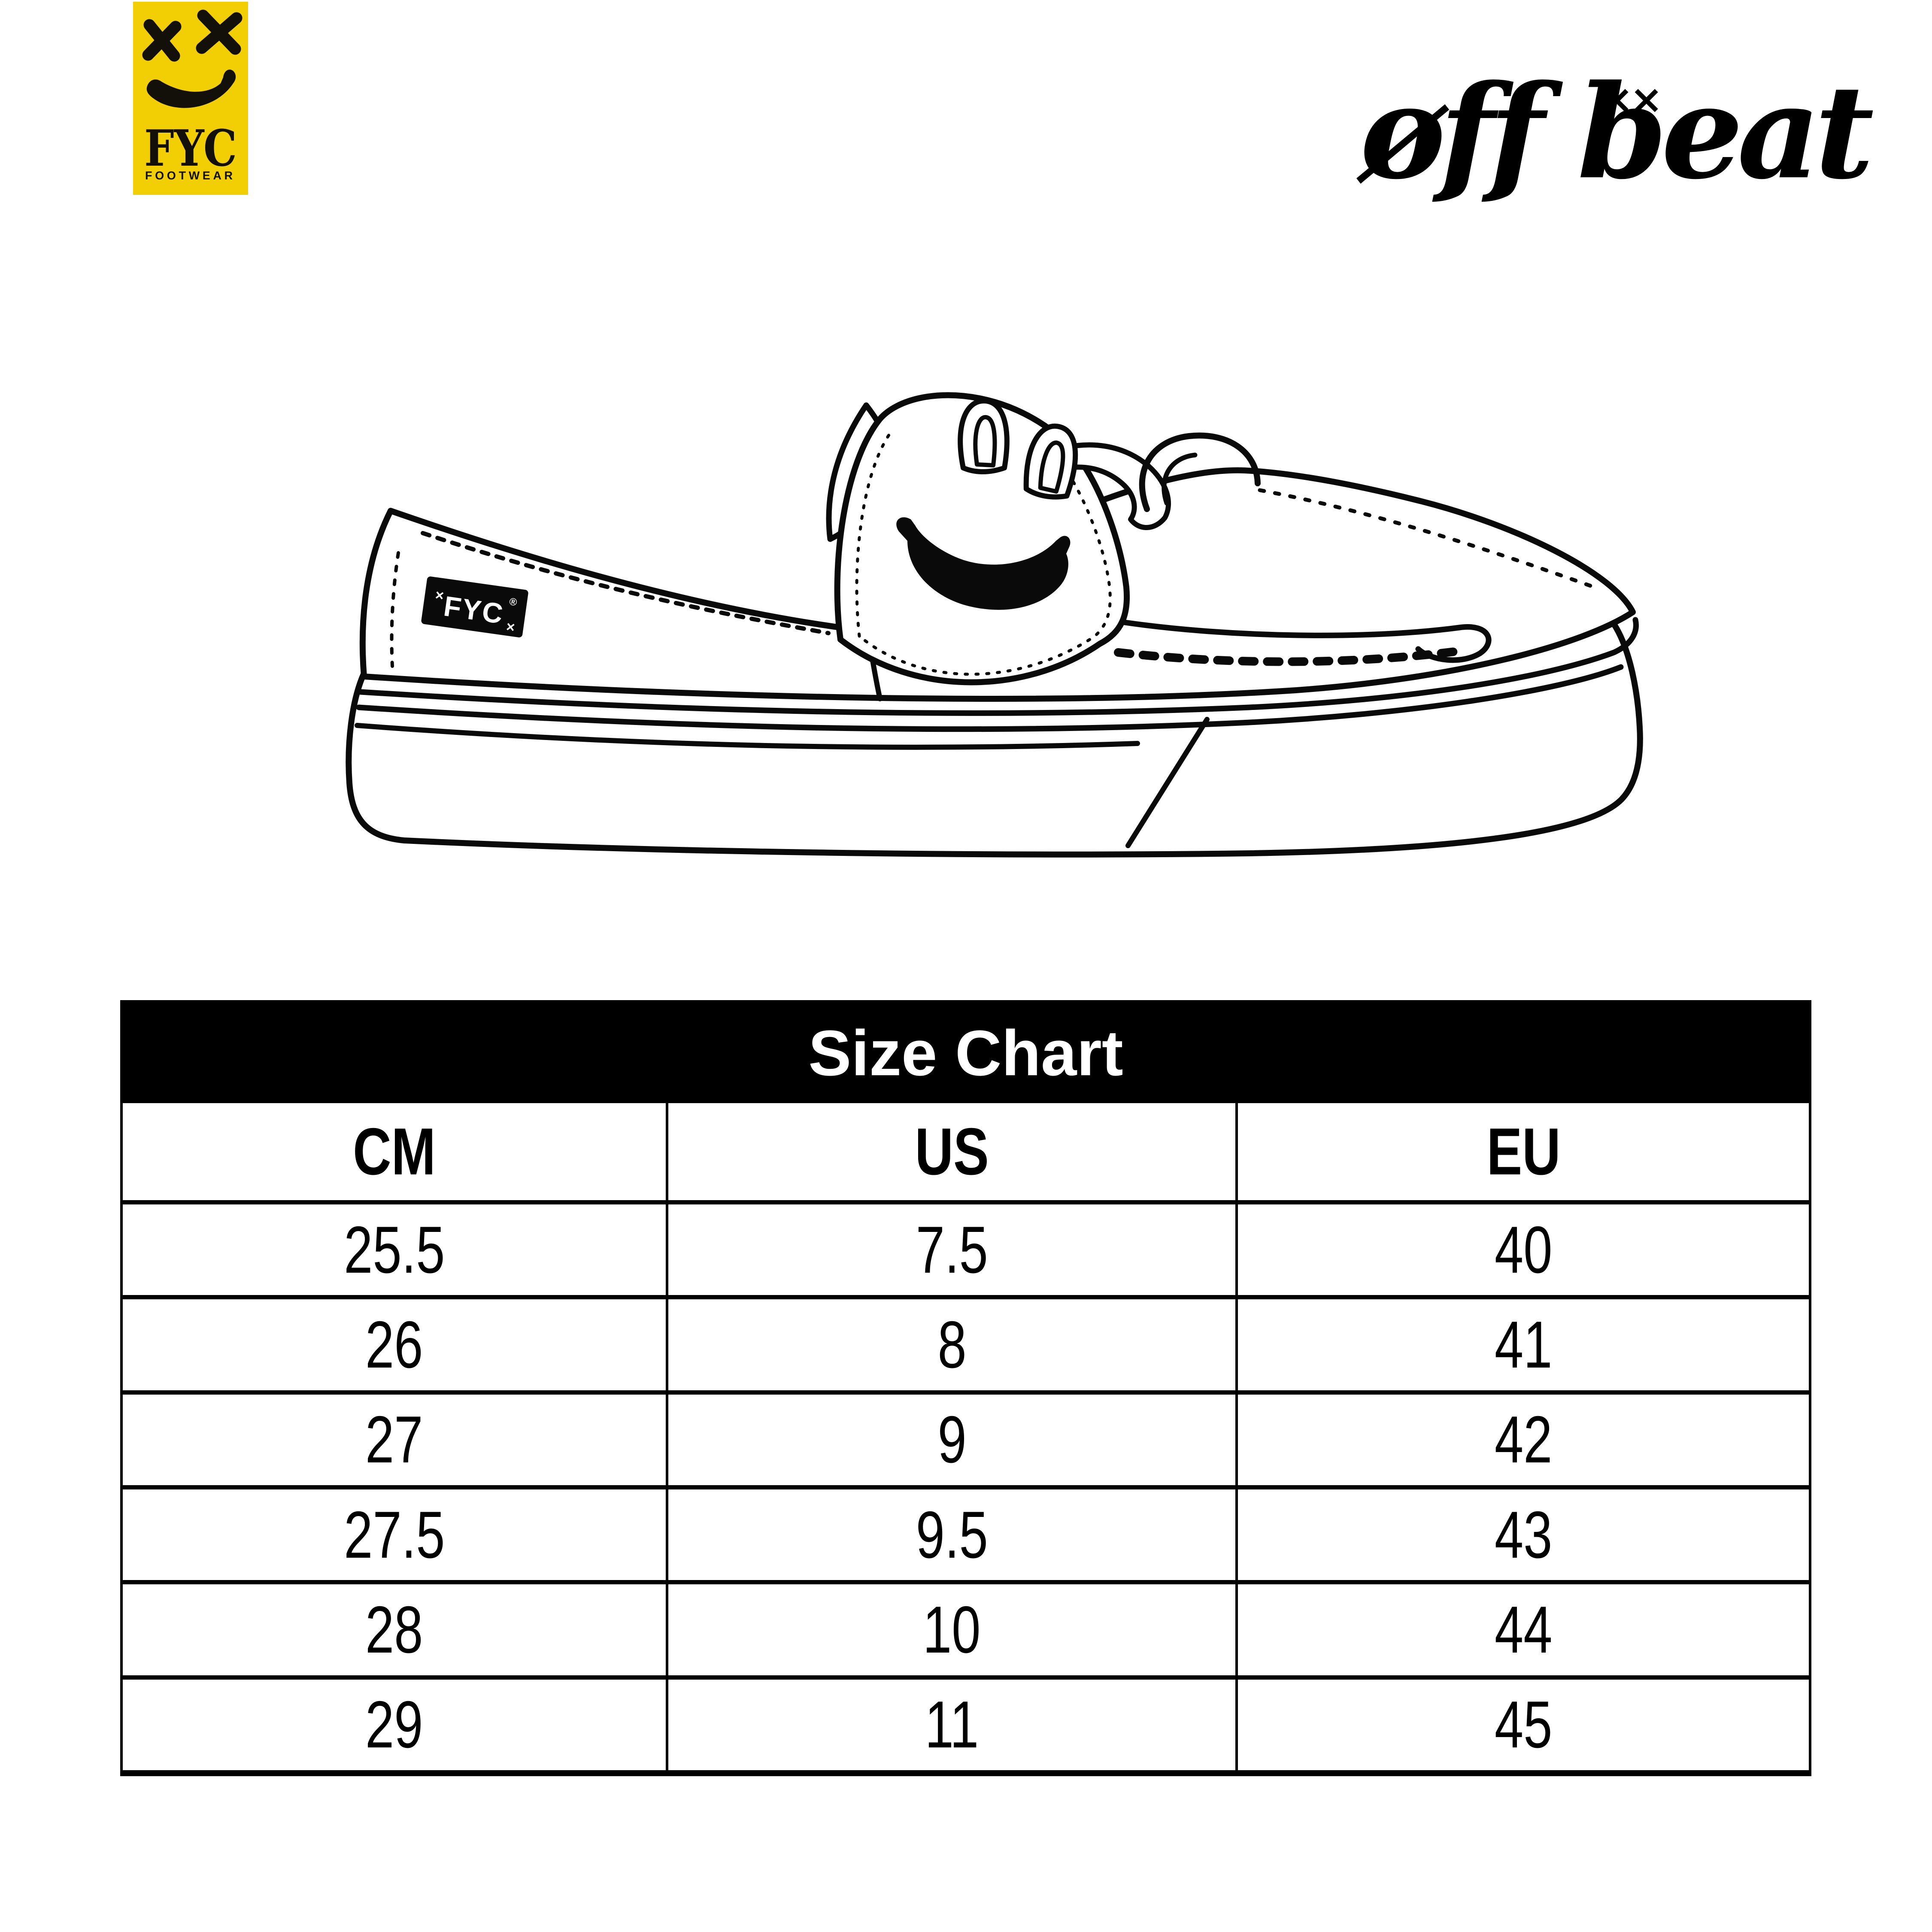  I want to click on cell-us: 9, so click(950, 1439).